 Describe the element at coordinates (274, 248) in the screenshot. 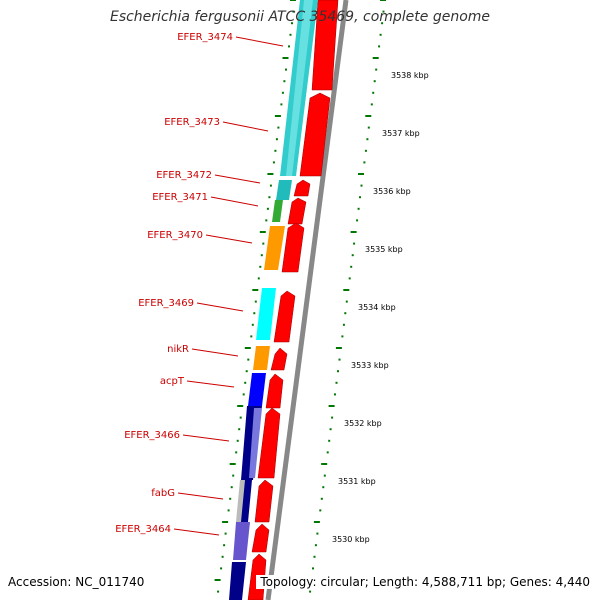

I see `cog-block-orange` at that location.